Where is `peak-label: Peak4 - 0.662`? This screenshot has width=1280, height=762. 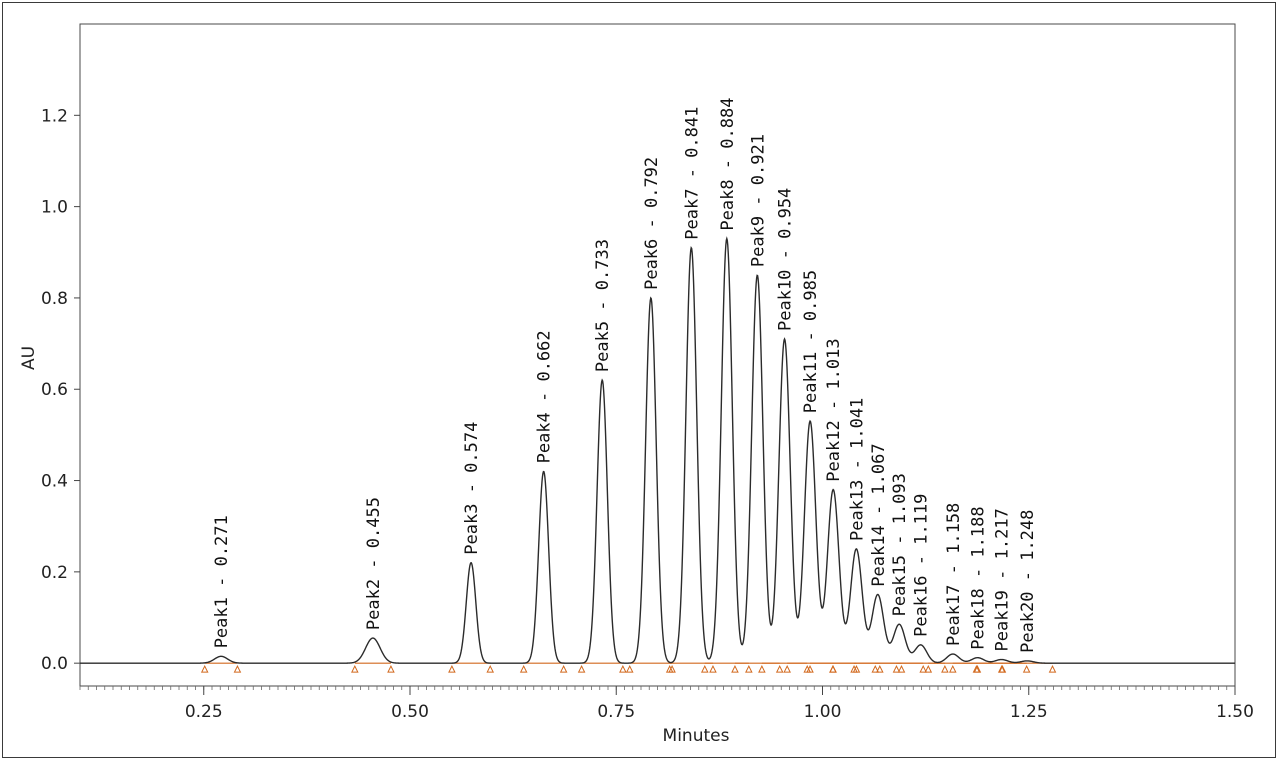 peak-label: Peak4 - 0.662 is located at coordinates (545, 396).